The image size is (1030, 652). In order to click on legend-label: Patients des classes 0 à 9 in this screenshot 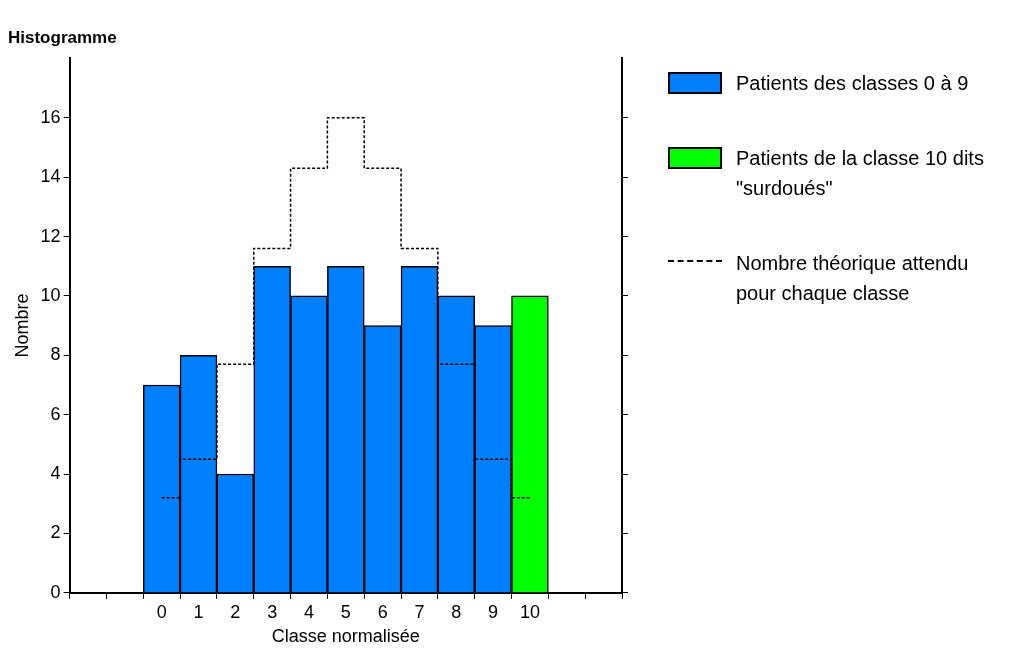, I will do `click(853, 83)`.